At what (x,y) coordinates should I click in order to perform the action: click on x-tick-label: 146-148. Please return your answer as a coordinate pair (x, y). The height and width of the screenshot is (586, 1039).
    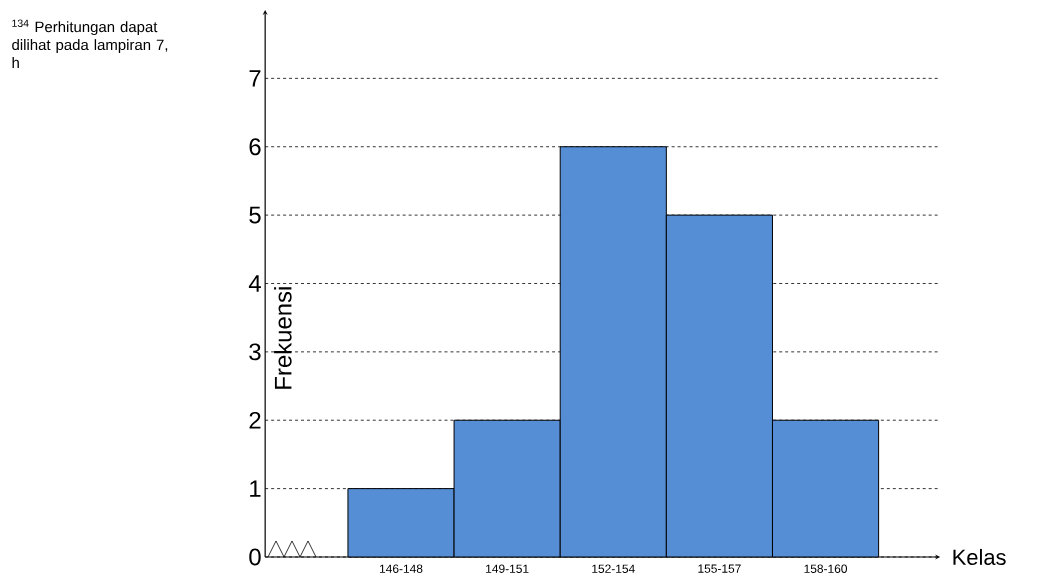
    Looking at the image, I should click on (401, 568).